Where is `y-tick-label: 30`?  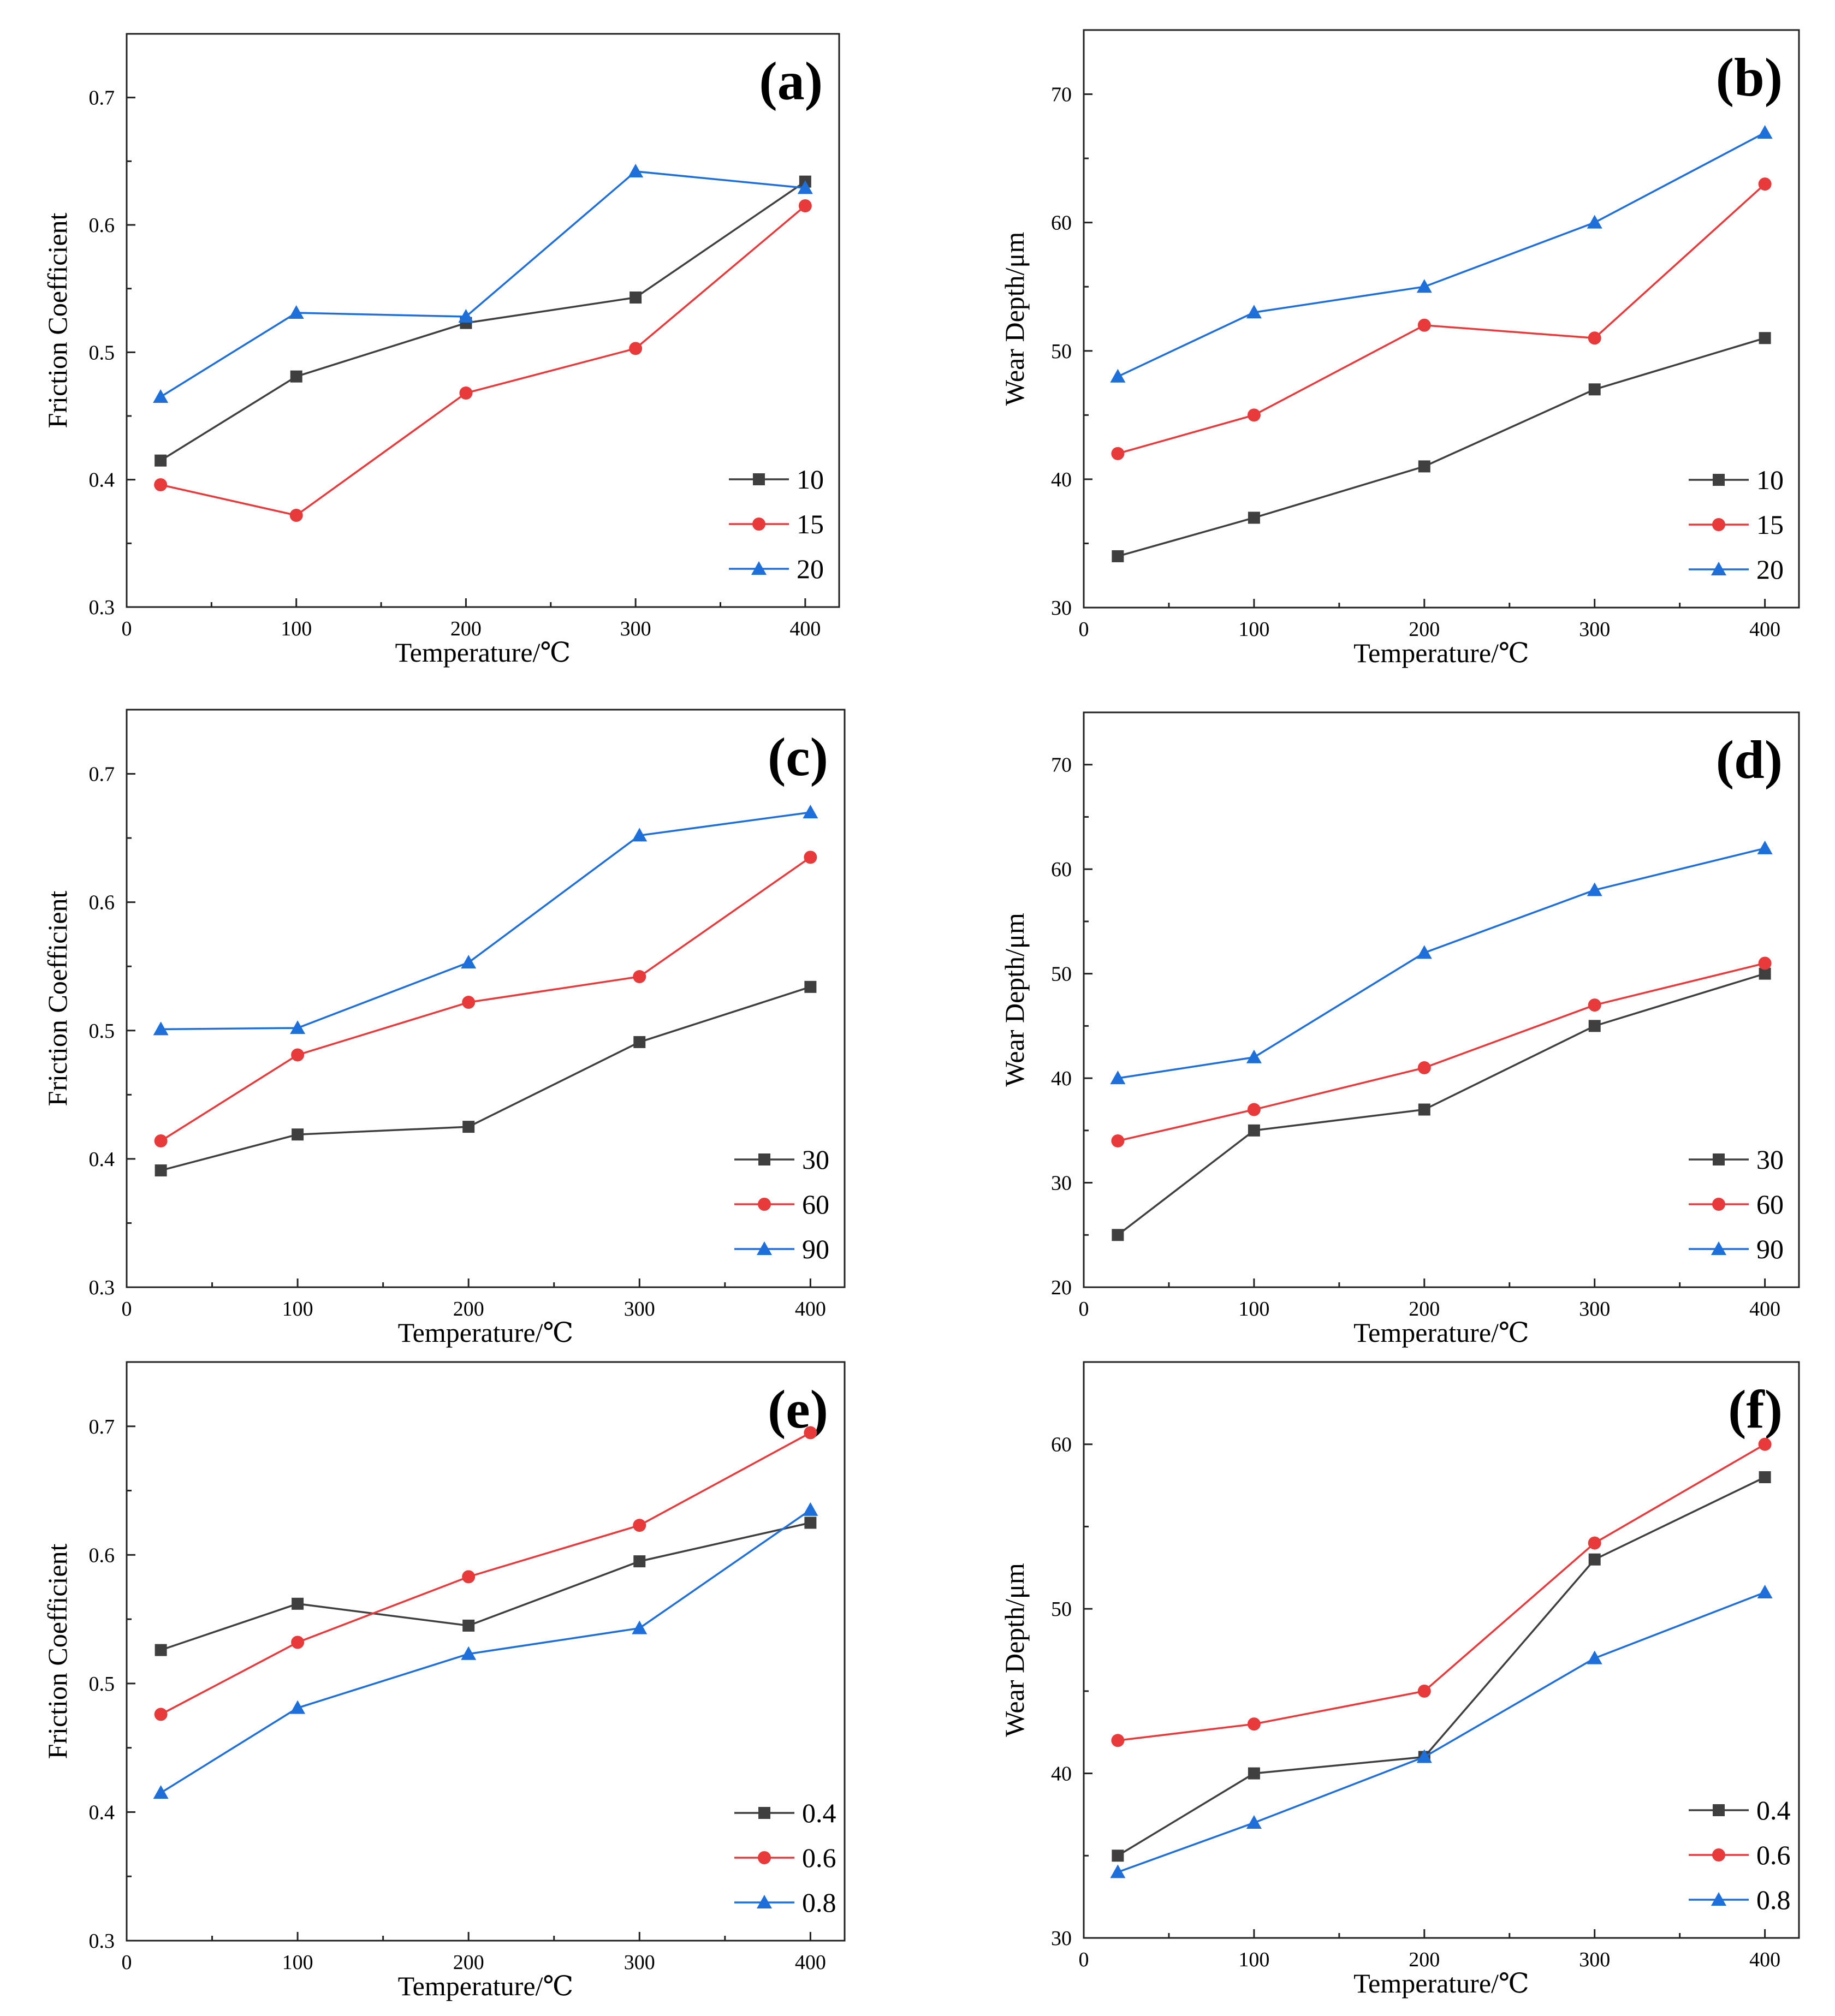 y-tick-label: 30 is located at coordinates (1061, 1183).